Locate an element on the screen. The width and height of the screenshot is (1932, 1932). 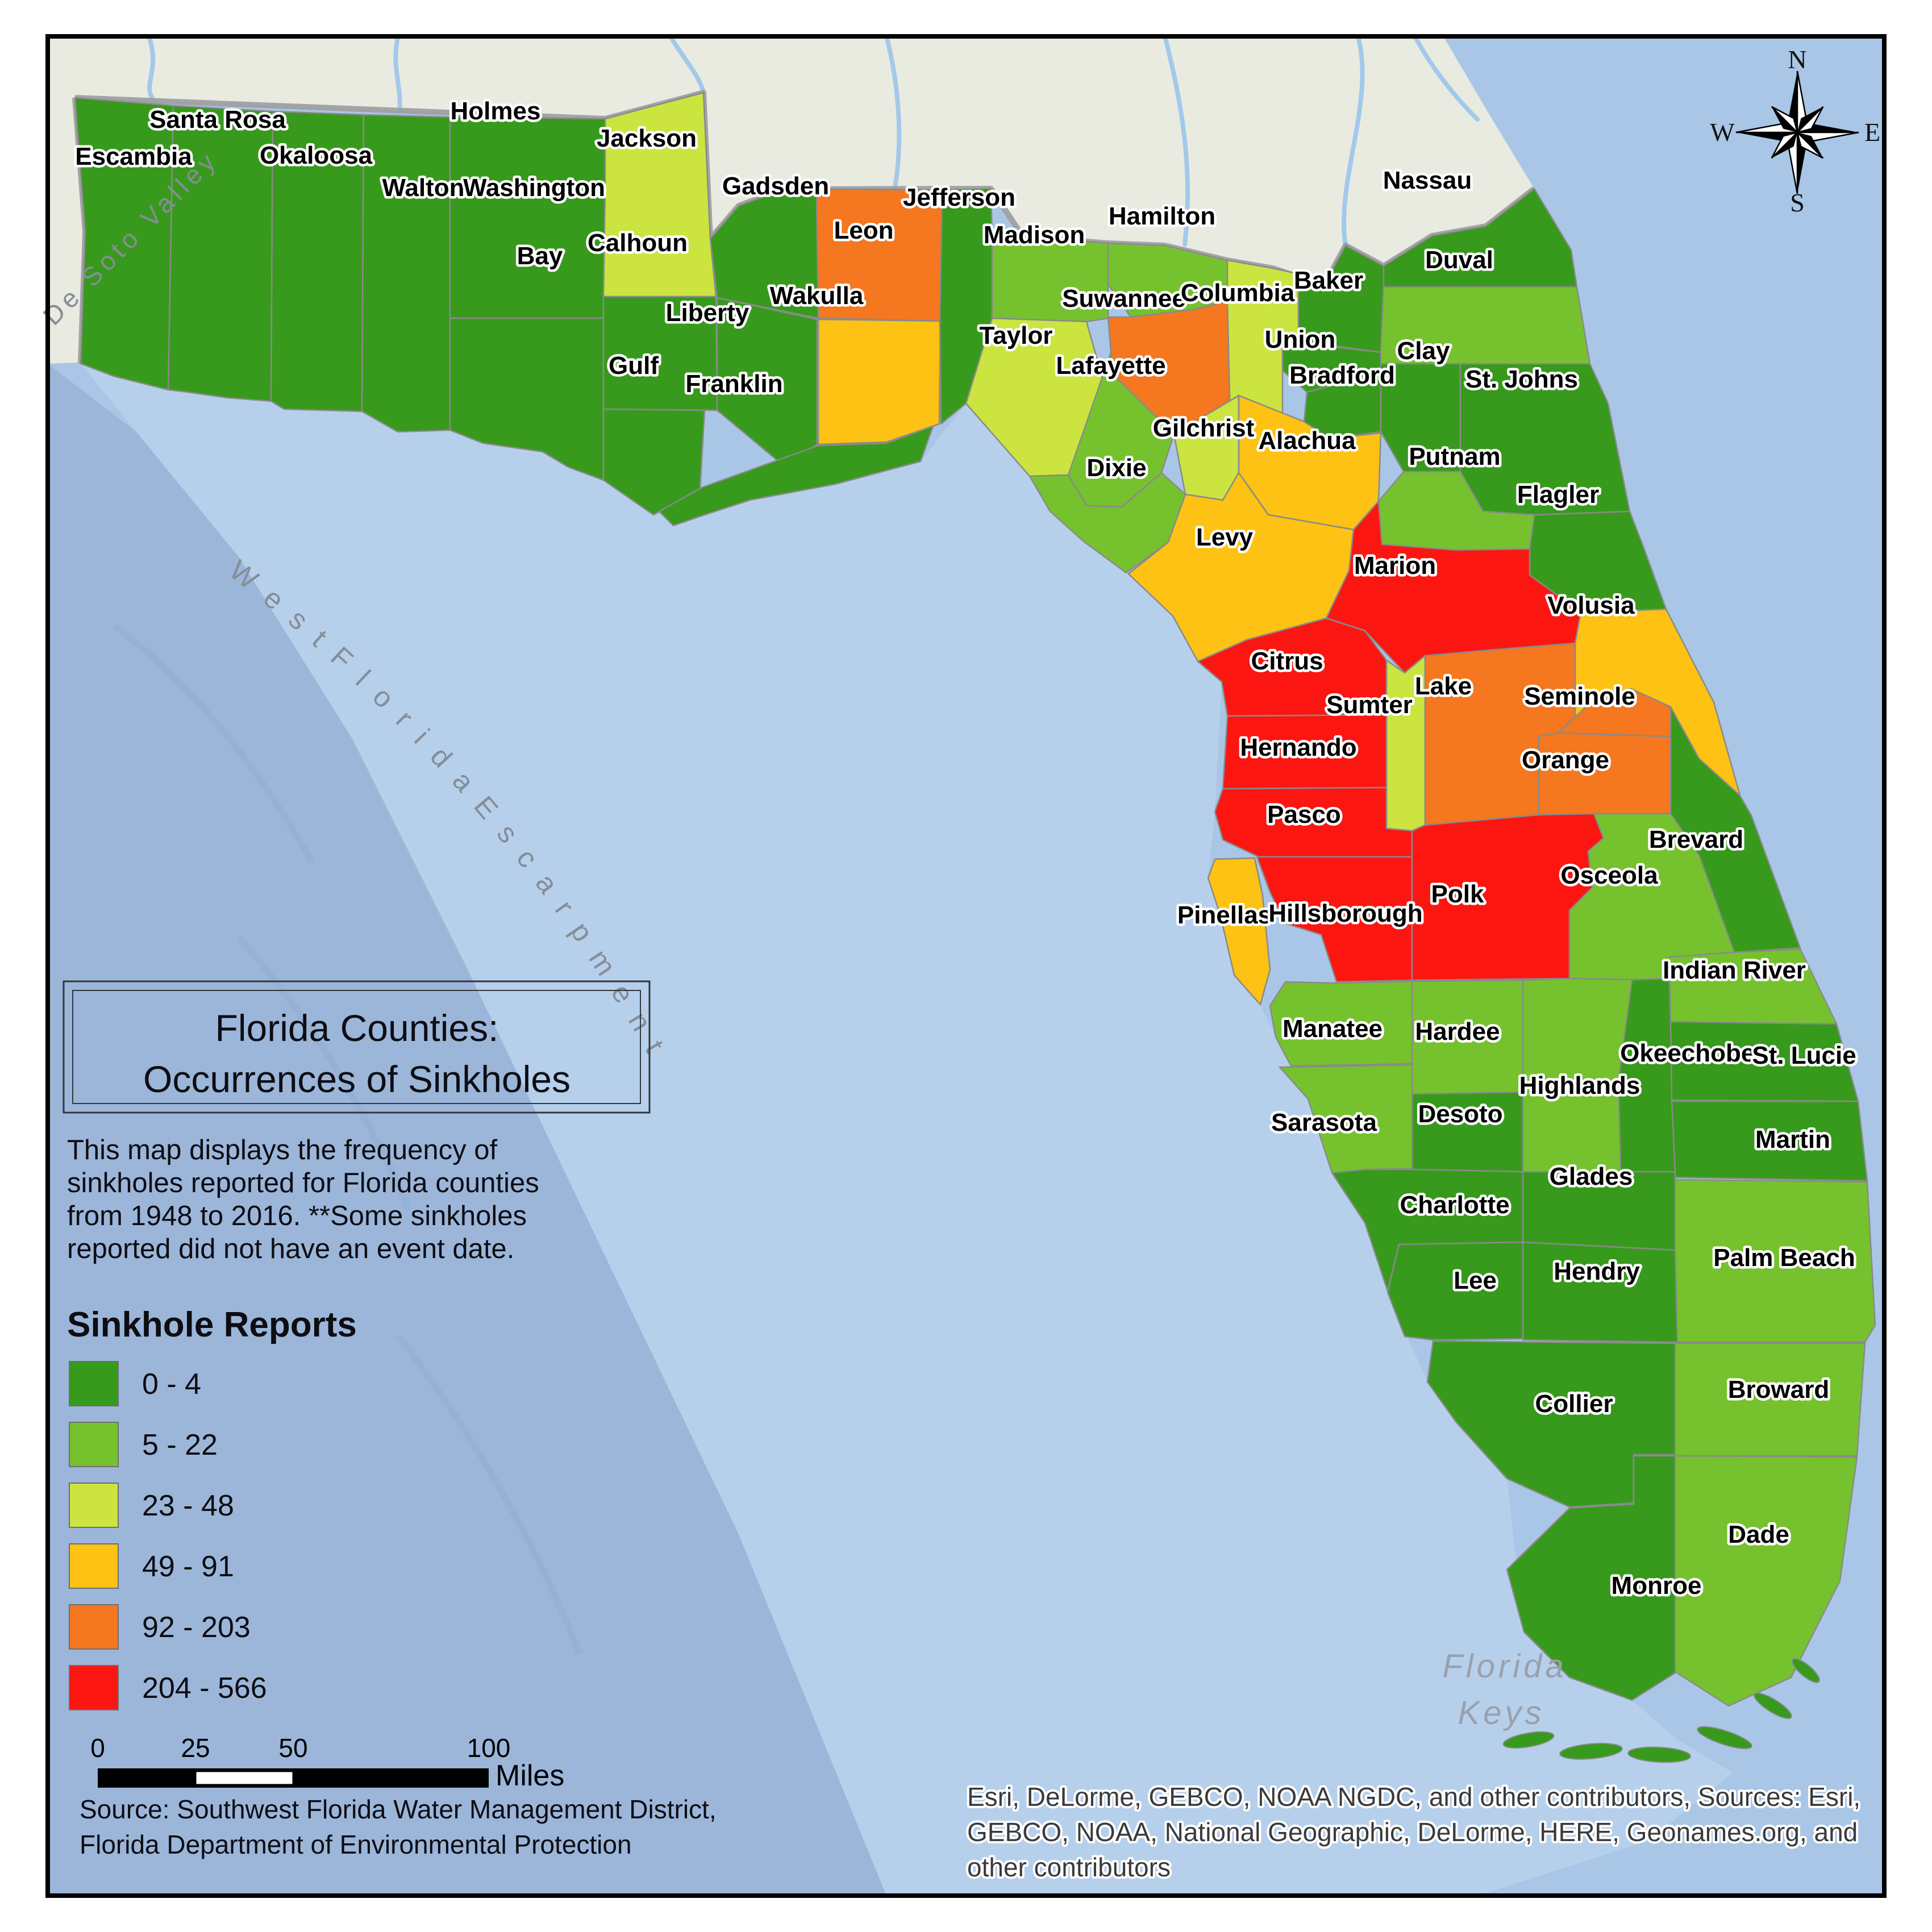
county-label-escambia: Escambia is located at coordinates (133, 156).